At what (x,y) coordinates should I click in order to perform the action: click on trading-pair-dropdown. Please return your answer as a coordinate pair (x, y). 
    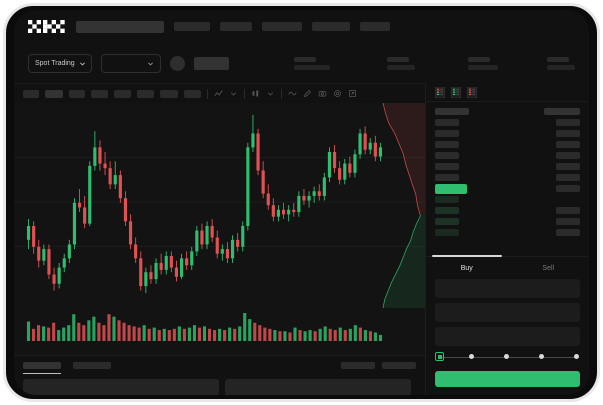
    Looking at the image, I should click on (131, 63).